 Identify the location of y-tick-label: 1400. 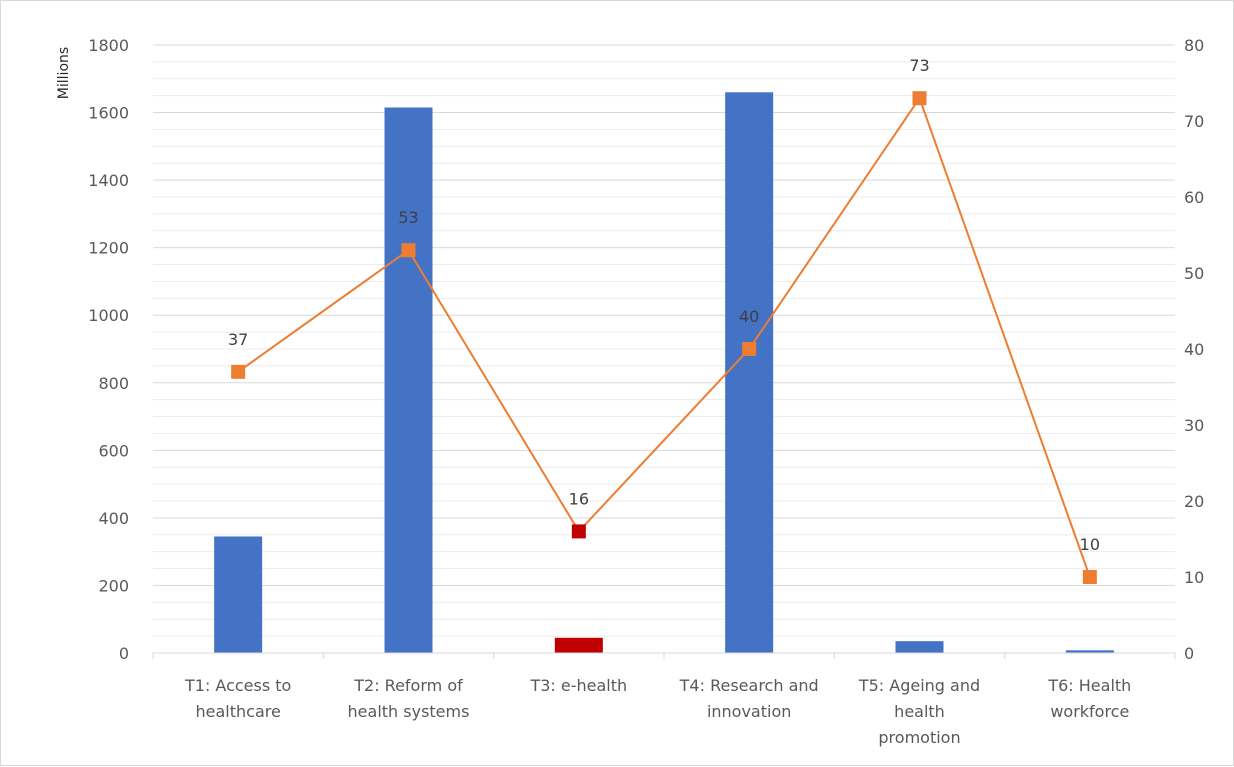
(108, 180).